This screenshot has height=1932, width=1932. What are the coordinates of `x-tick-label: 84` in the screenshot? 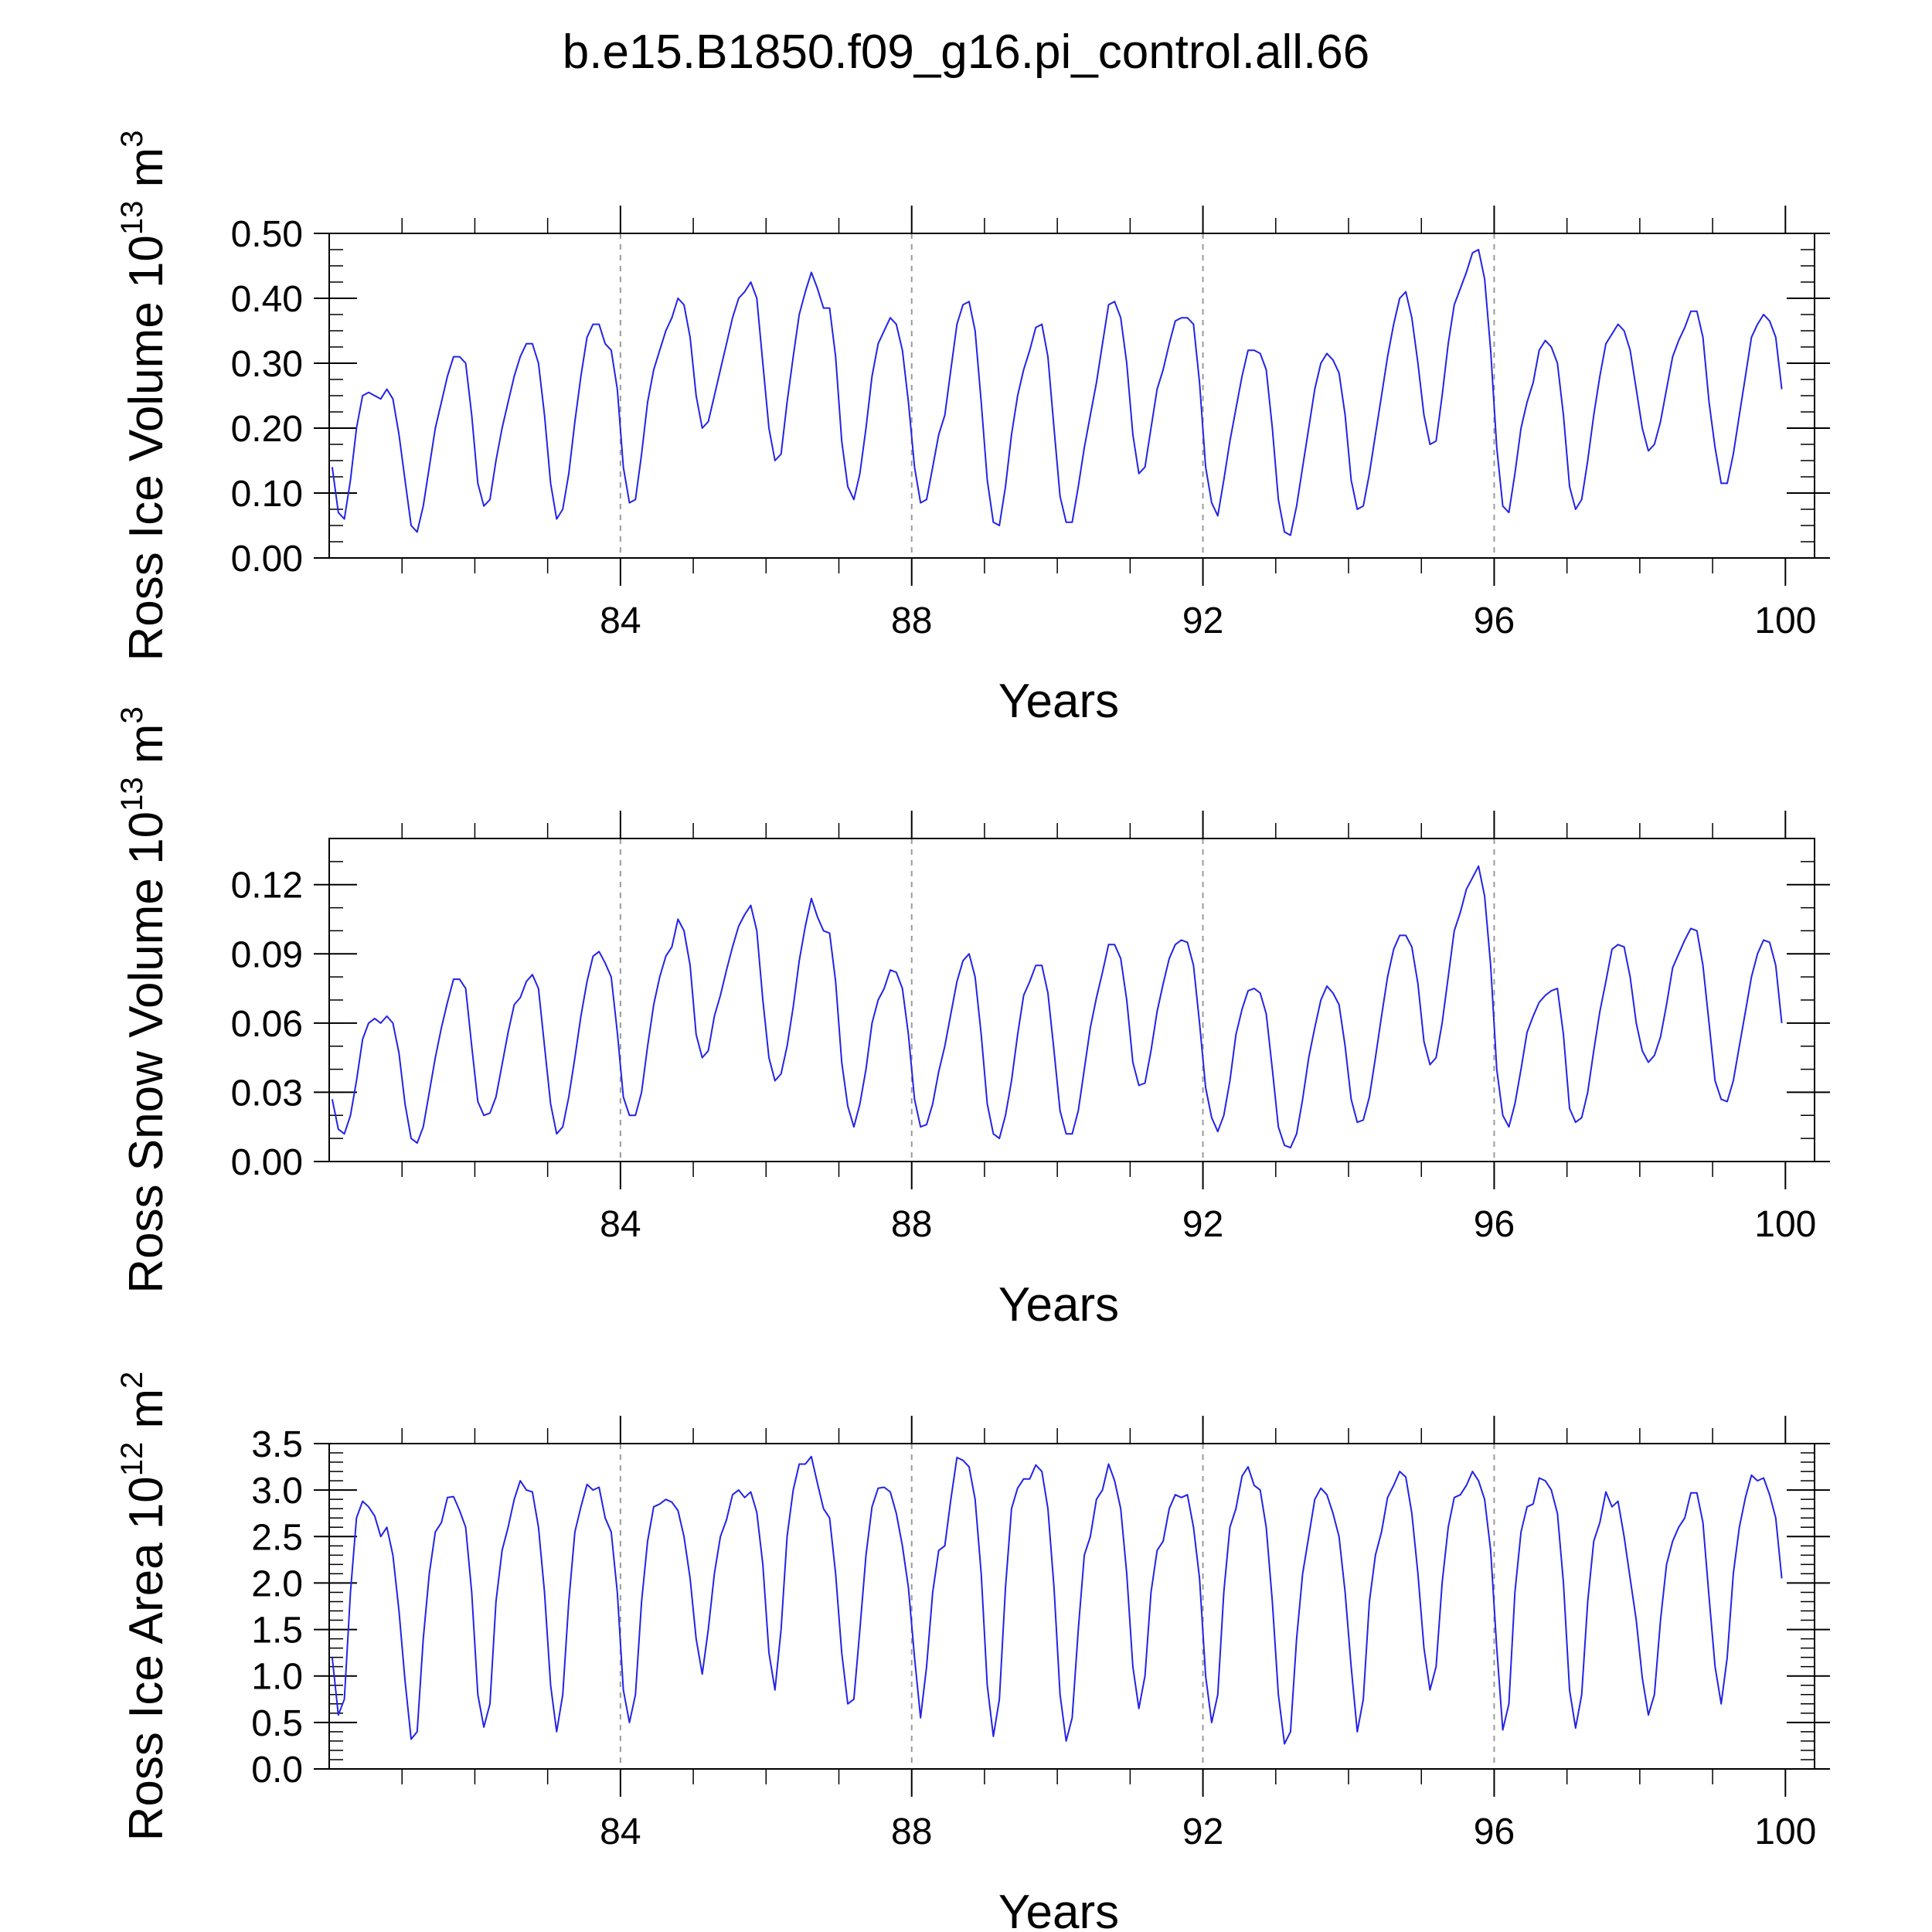 It's located at (620, 1225).